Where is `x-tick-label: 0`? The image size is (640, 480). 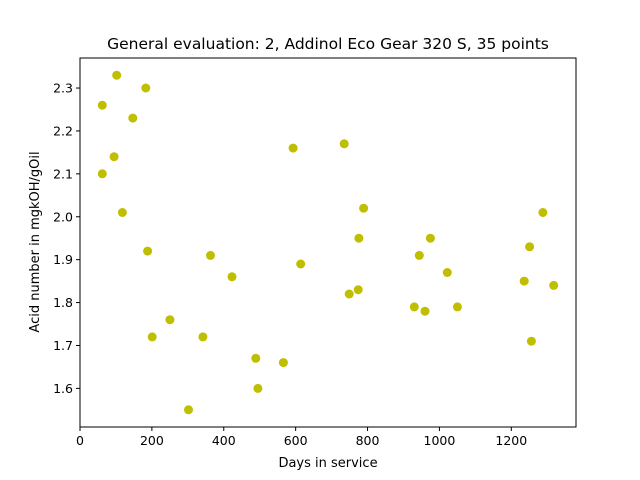
x-tick-label: 0 is located at coordinates (80, 440).